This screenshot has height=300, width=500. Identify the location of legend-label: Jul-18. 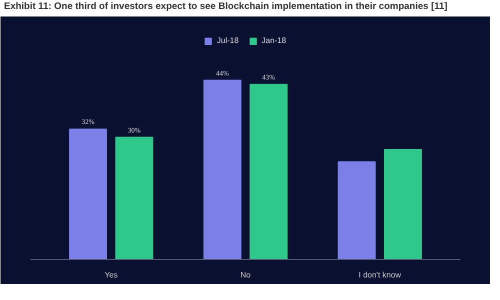
(227, 40).